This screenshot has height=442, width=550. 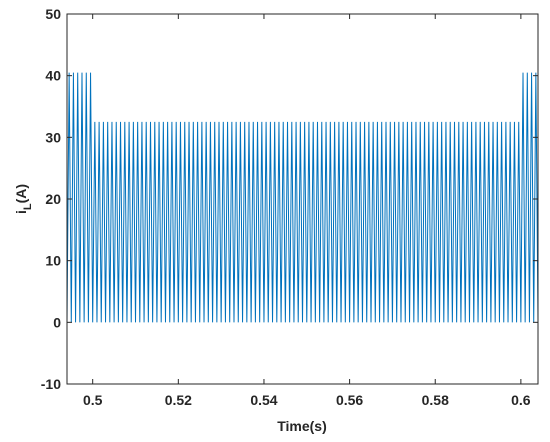 What do you see at coordinates (53, 261) in the screenshot?
I see `y-tick-label: 10` at bounding box center [53, 261].